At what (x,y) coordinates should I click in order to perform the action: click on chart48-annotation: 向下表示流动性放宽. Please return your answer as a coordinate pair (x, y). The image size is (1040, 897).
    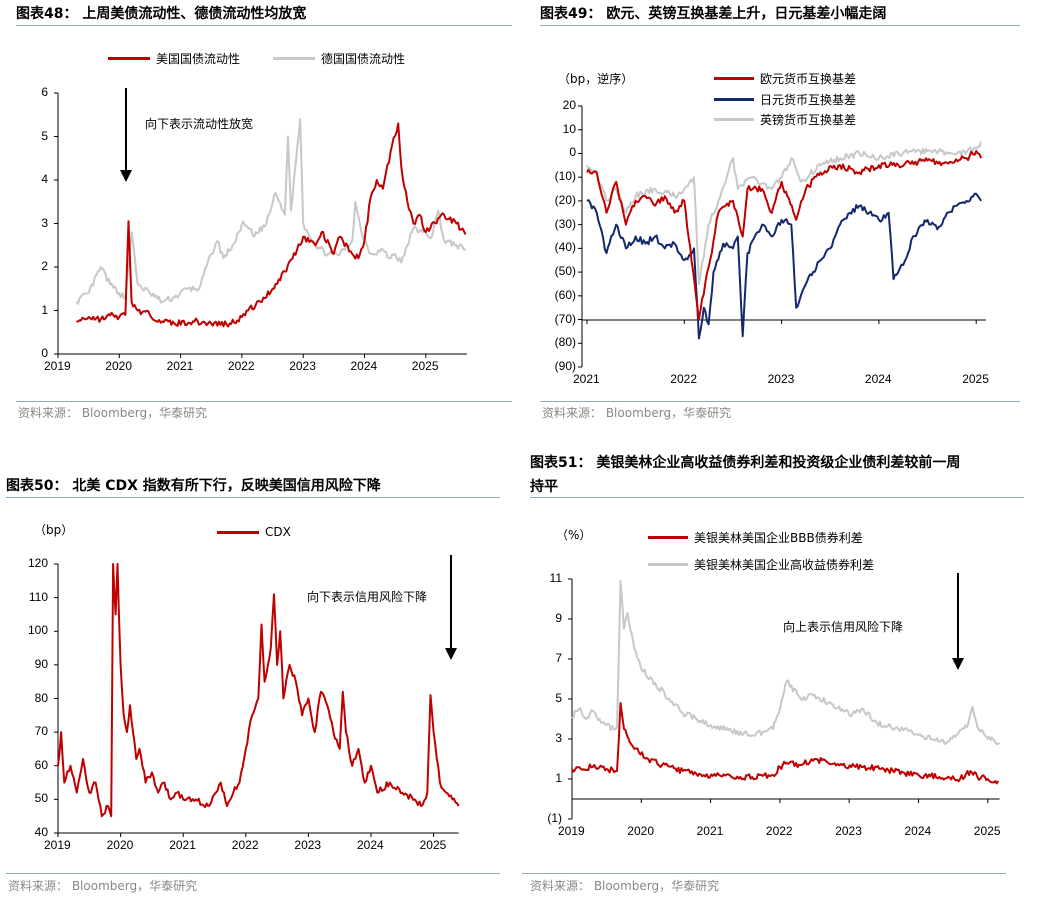
    Looking at the image, I should click on (199, 124).